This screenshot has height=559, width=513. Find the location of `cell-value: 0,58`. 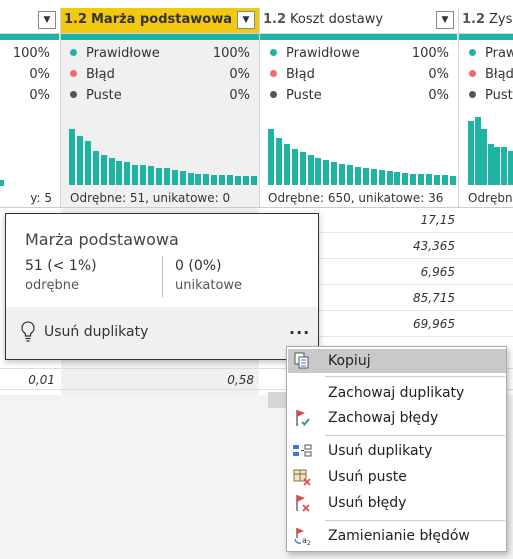

cell-value: 0,58 is located at coordinates (240, 380).